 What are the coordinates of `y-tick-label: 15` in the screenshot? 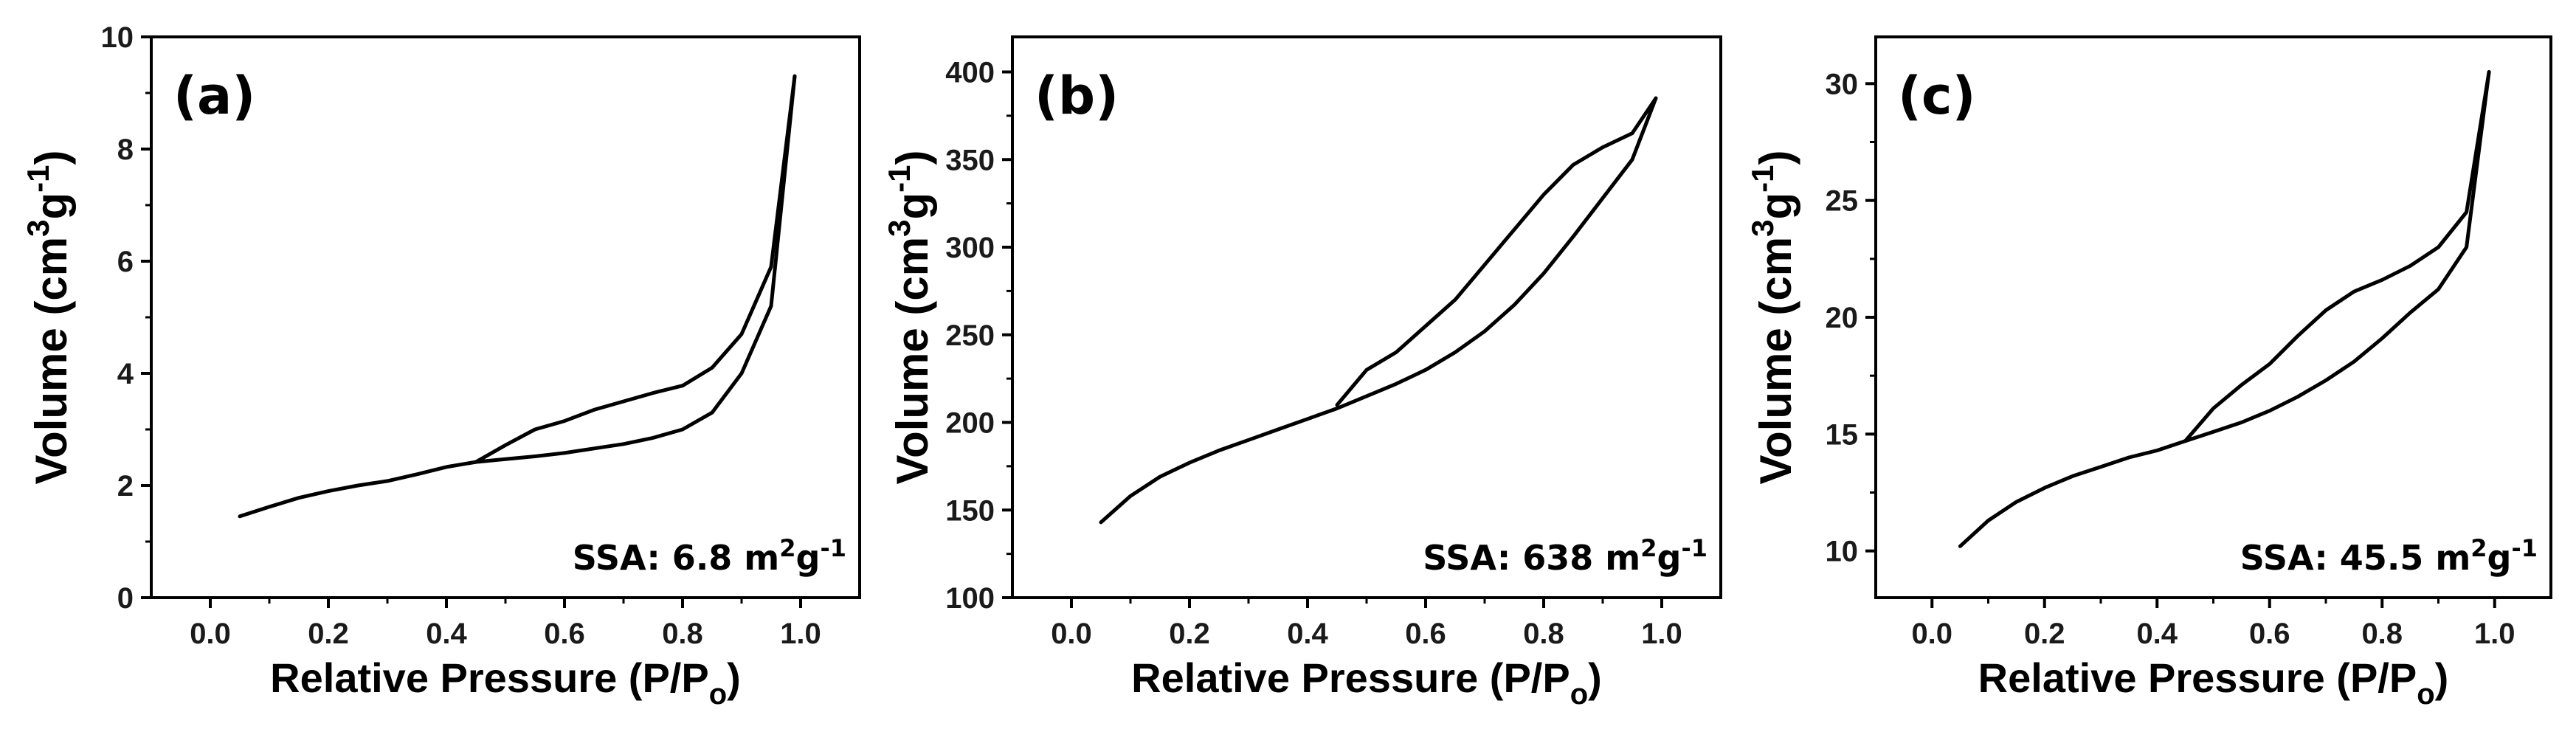 It's located at (1843, 434).